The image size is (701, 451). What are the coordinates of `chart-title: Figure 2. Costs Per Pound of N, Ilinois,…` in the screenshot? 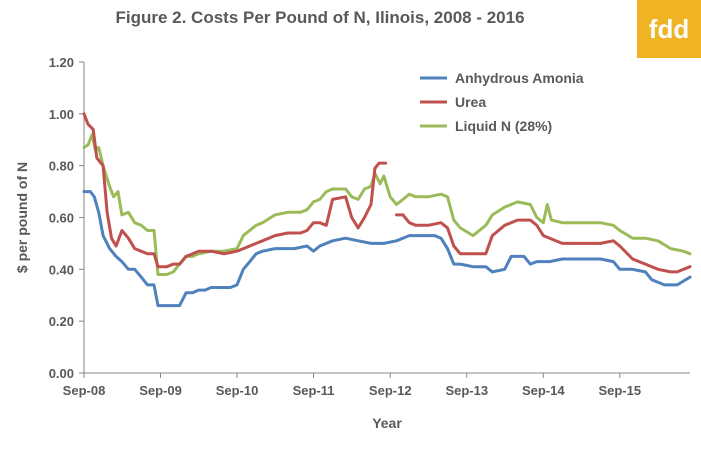 It's located at (320, 17).